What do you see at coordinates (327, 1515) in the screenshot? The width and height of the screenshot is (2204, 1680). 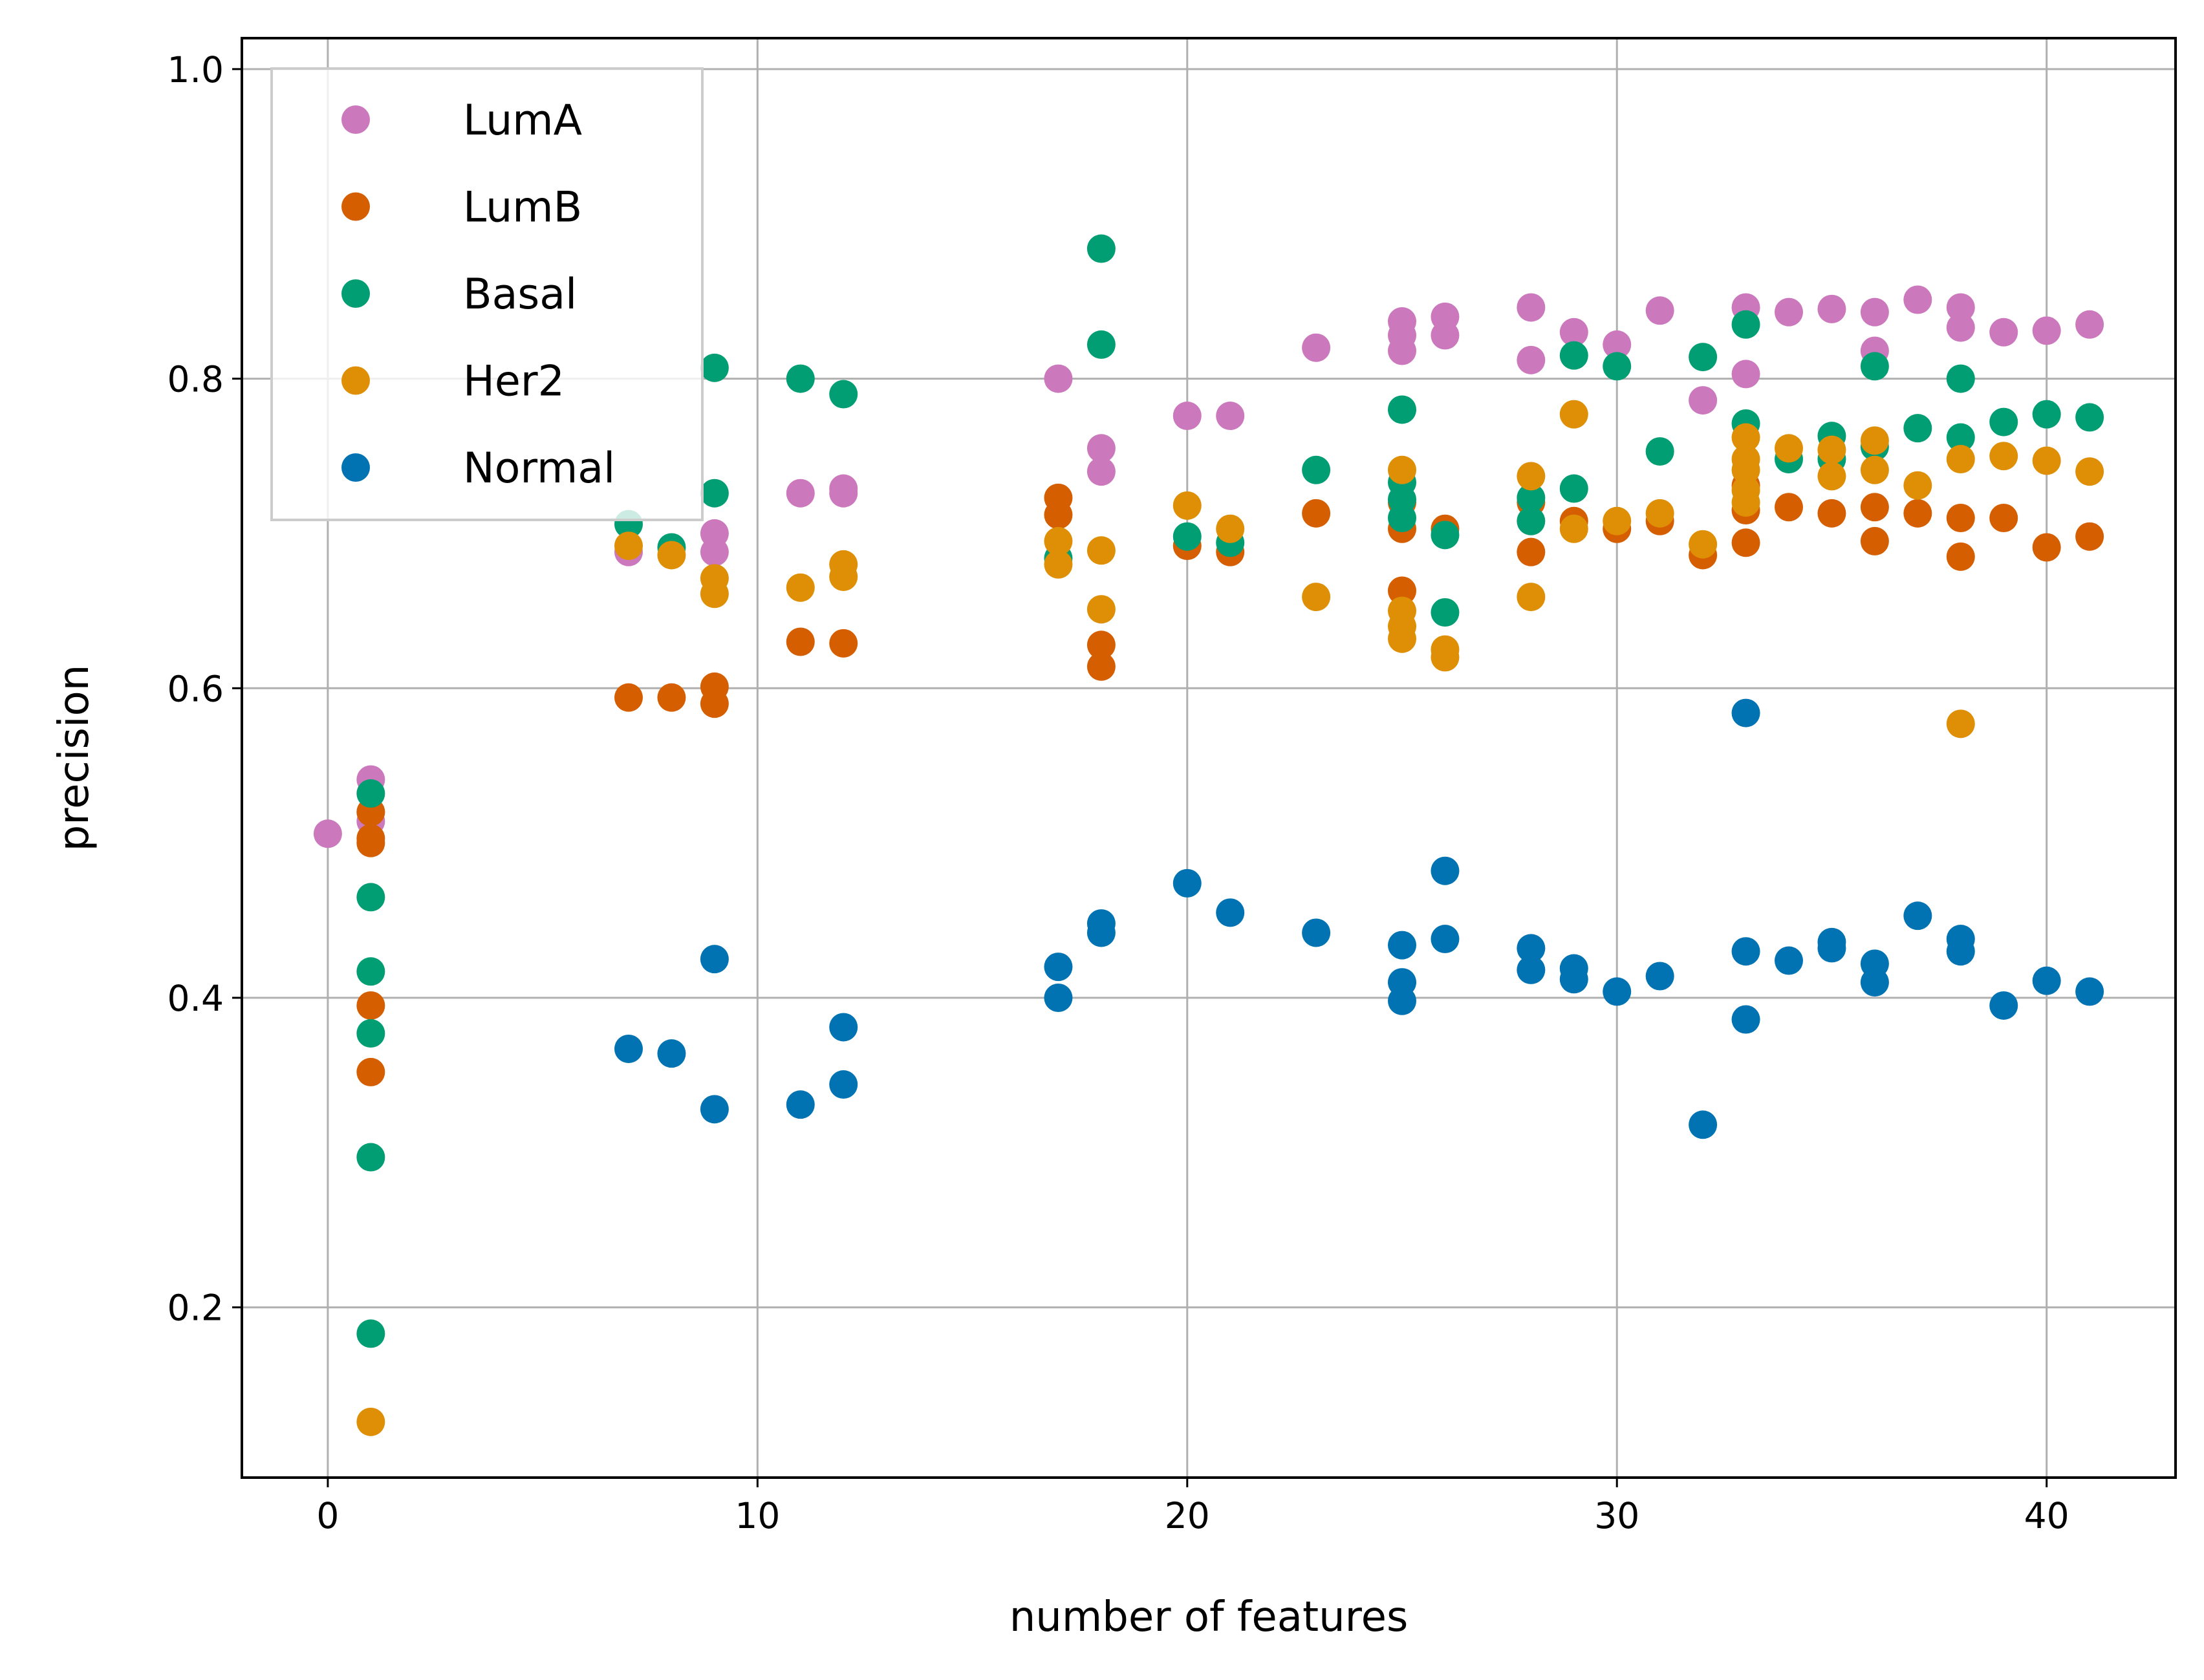 I see `x-tick-label: 0` at bounding box center [327, 1515].